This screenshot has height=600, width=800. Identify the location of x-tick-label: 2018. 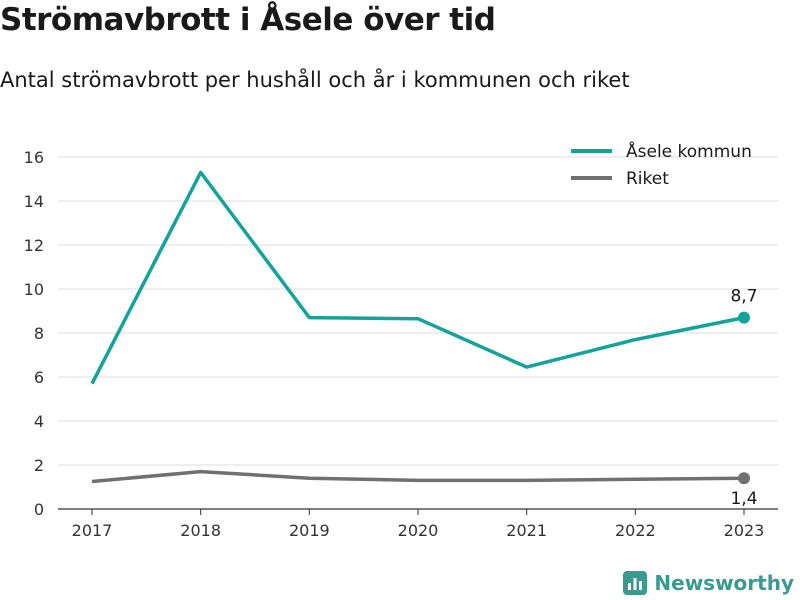
(200, 530).